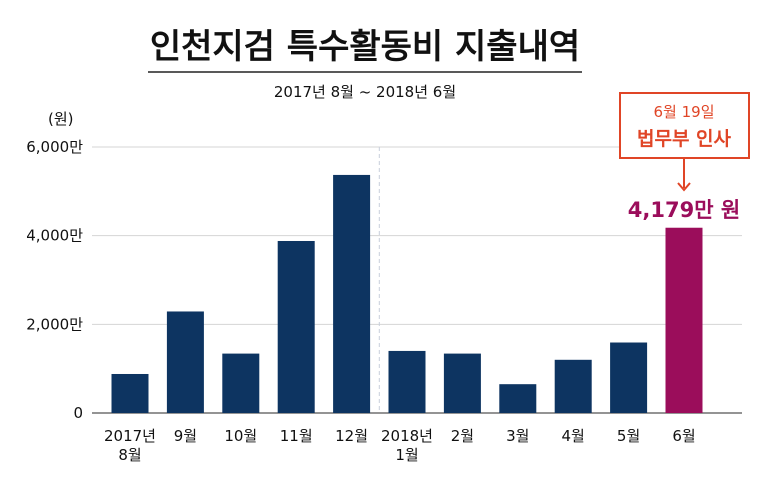 This screenshot has width=768, height=498. I want to click on y-tick-labels: 0 2,000만 4,000만 6,000만, so click(54, 280).